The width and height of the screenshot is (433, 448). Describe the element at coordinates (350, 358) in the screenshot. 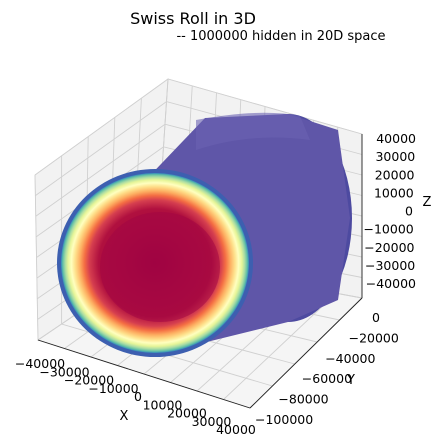

I see `y-tick-label: −40000` at that location.